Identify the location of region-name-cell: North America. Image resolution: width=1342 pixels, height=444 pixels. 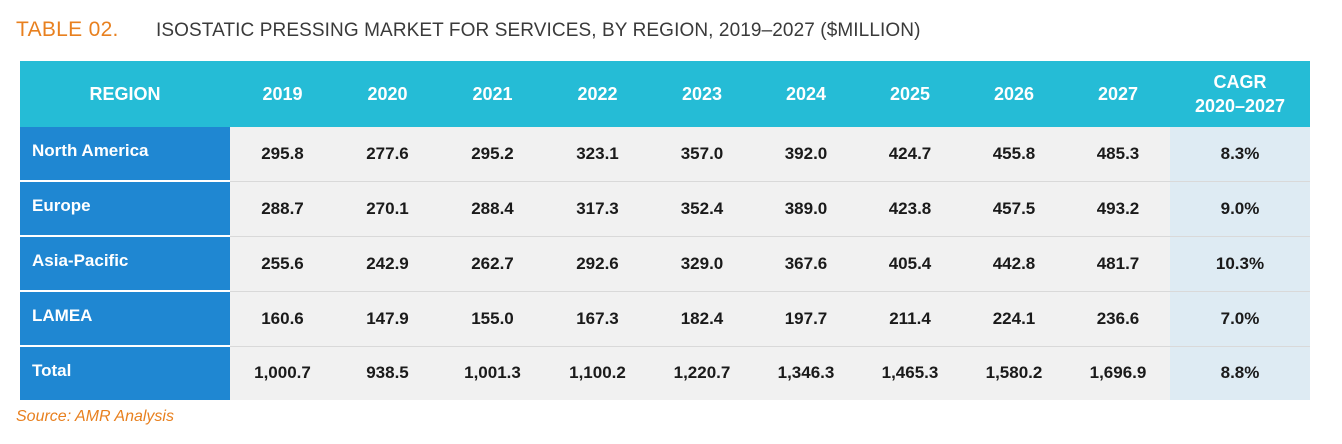
(125, 154).